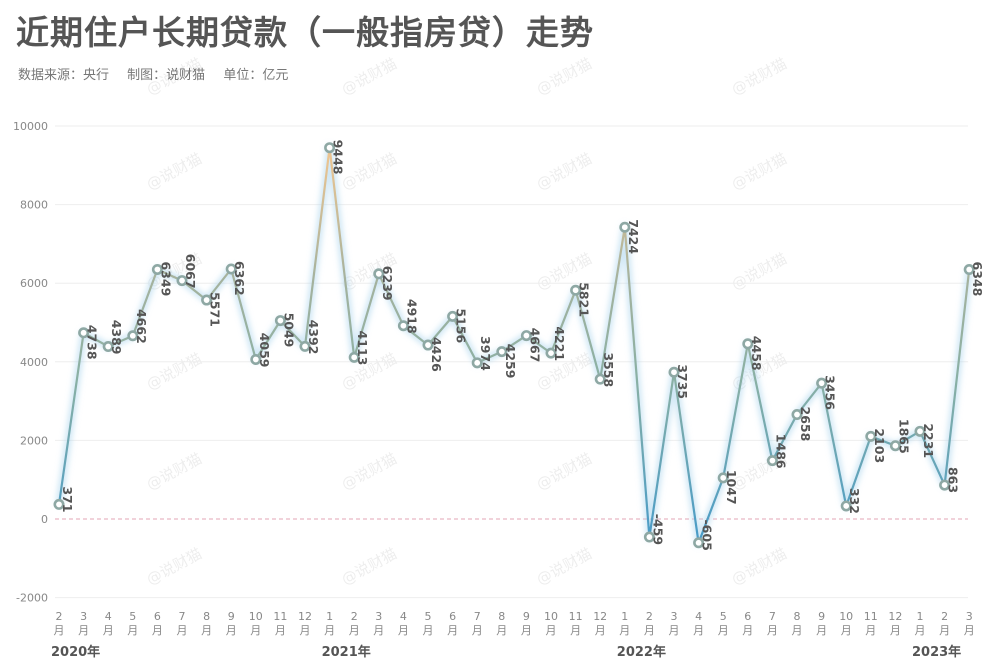 This screenshot has width=1000, height=662. Describe the element at coordinates (362, 348) in the screenshot. I see `data-label: 4113` at that location.